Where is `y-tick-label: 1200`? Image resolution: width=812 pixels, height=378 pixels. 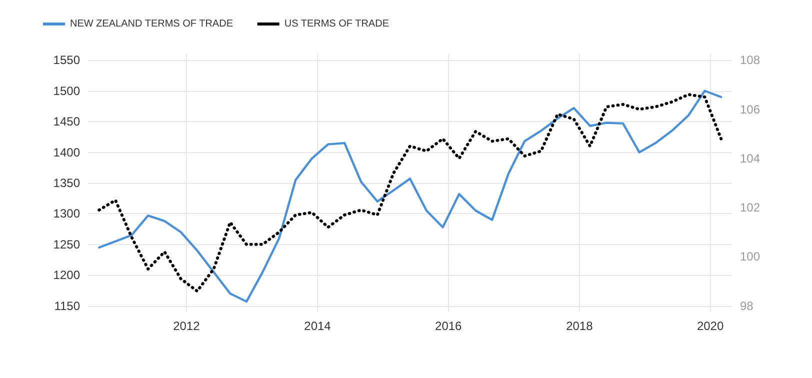
y-tick-label: 1200 is located at coordinates (66, 275).